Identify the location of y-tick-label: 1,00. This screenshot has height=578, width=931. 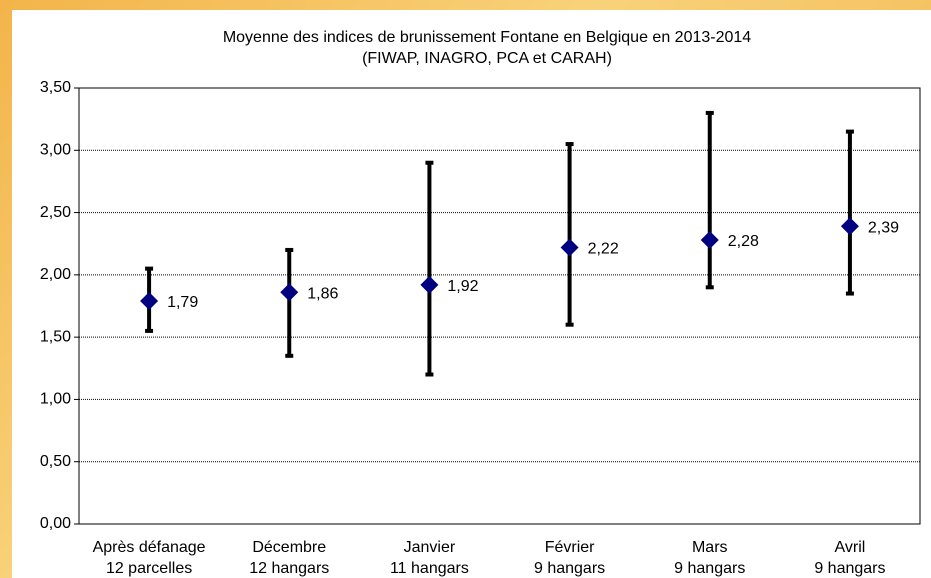
(55, 399).